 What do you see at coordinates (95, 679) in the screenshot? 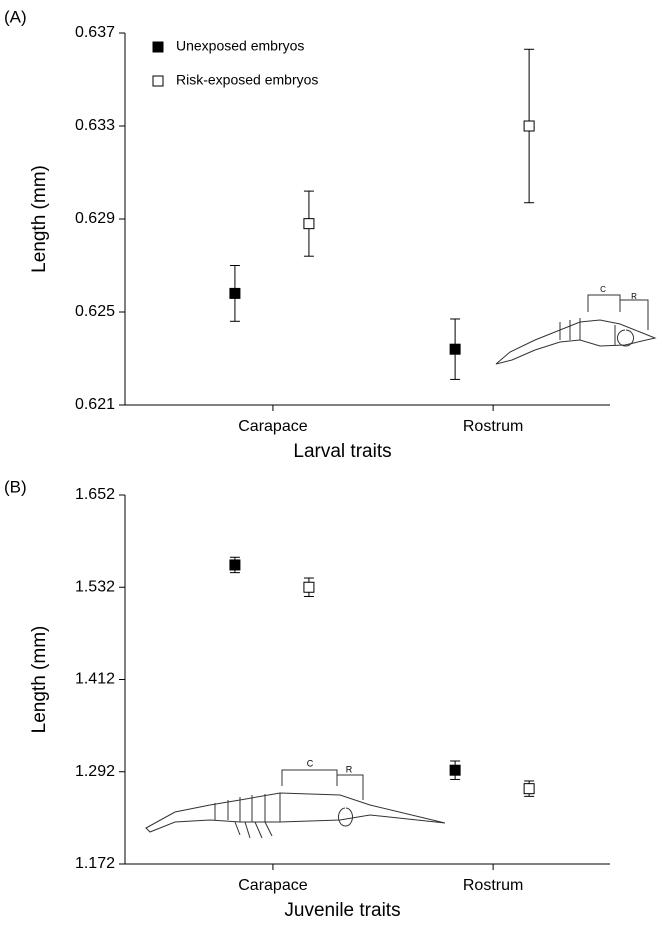
I see `y-tick-label: 1.412` at bounding box center [95, 679].